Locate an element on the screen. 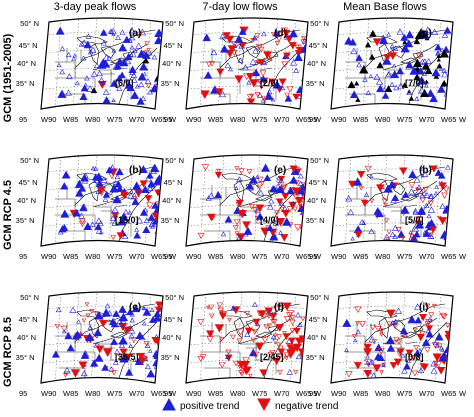 The width and height of the screenshot is (474, 417). longitude-label: 95 is located at coordinates (168, 393).